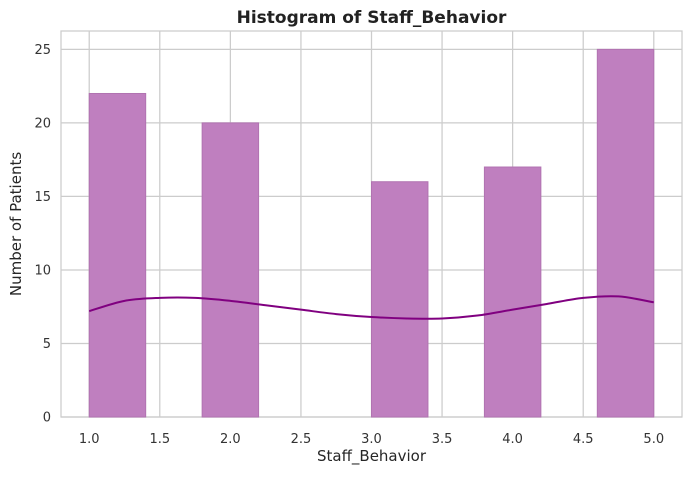 The image size is (690, 479). I want to click on y-axis-label: Number of Patients, so click(16, 224).